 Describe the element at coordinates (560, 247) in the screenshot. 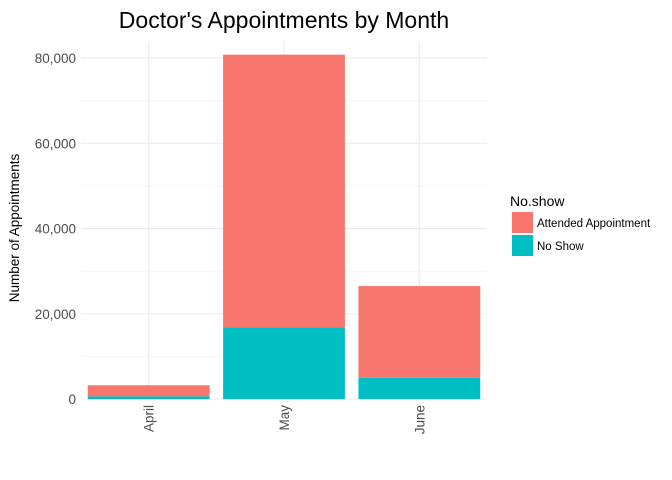

I see `legend-label: No Show` at that location.